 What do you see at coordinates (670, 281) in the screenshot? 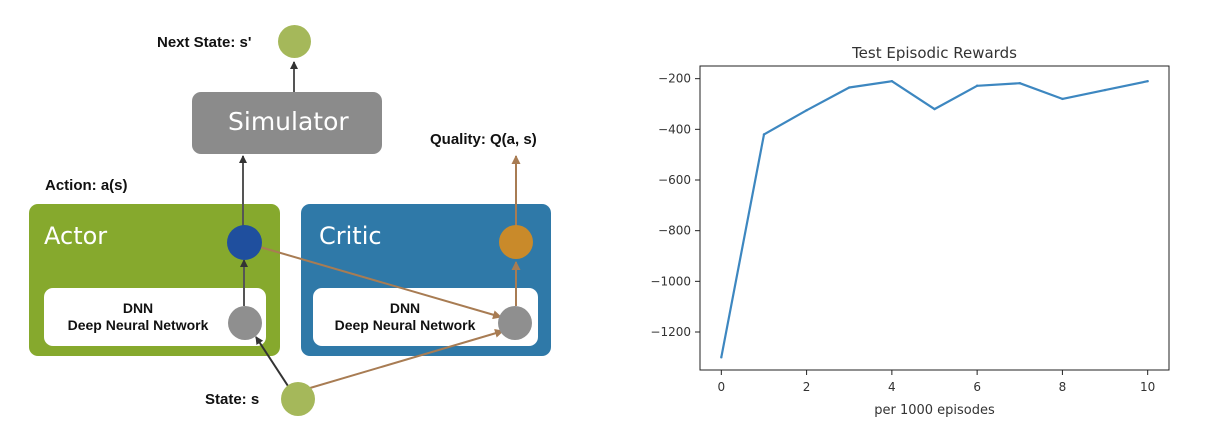
I see `y-tick-label: −1000` at bounding box center [670, 281].